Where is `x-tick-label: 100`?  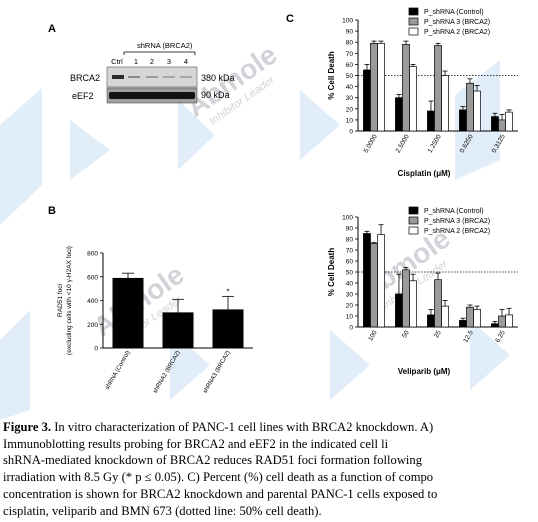
x-tick-label: 100 is located at coordinates (373, 335).